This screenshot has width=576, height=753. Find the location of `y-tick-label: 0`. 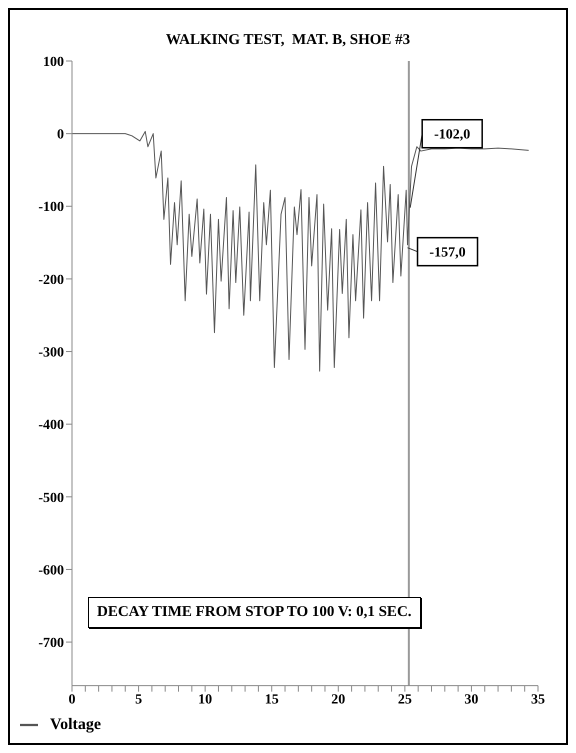

y-tick-label: 0 is located at coordinates (60, 135).